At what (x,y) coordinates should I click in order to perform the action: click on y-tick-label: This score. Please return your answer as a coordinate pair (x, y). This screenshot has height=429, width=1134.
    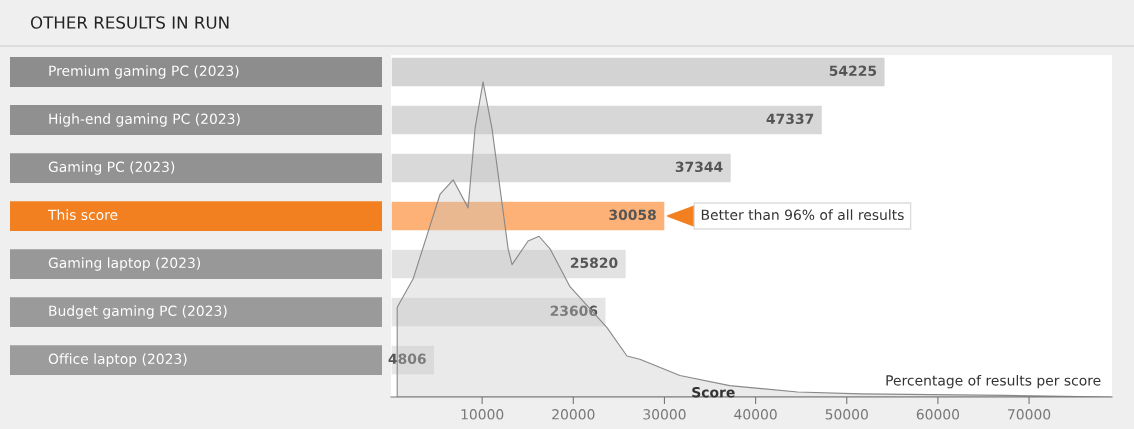
    Looking at the image, I should click on (82, 215).